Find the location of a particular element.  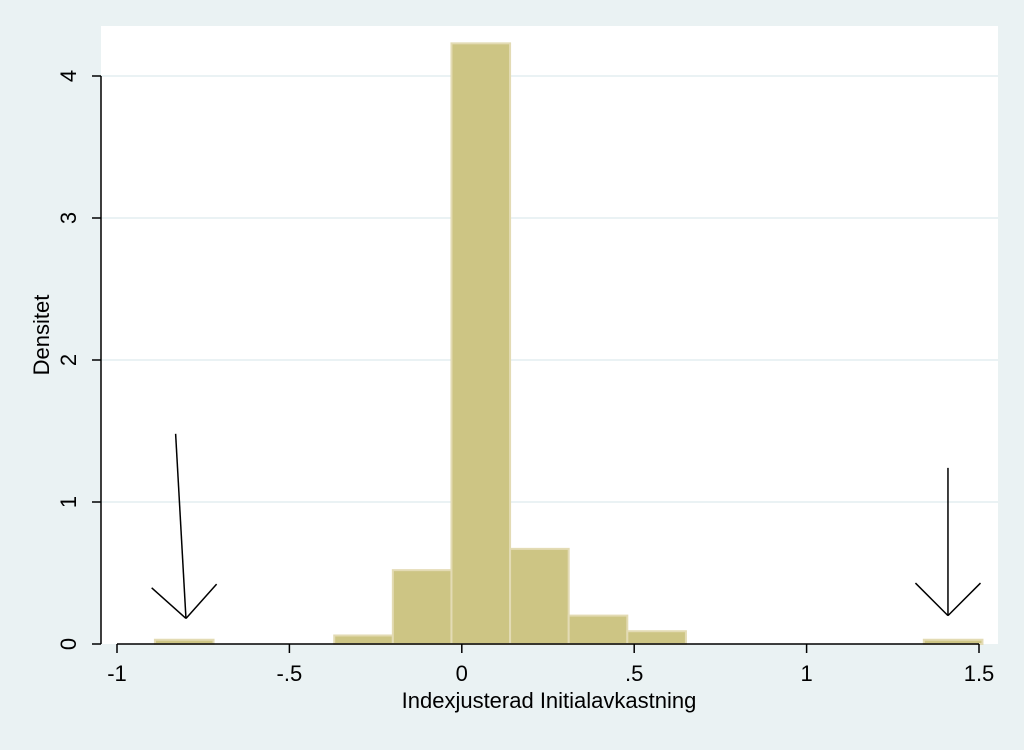

x-axis-label: Indexjusterad Initialavkastning is located at coordinates (549, 700).